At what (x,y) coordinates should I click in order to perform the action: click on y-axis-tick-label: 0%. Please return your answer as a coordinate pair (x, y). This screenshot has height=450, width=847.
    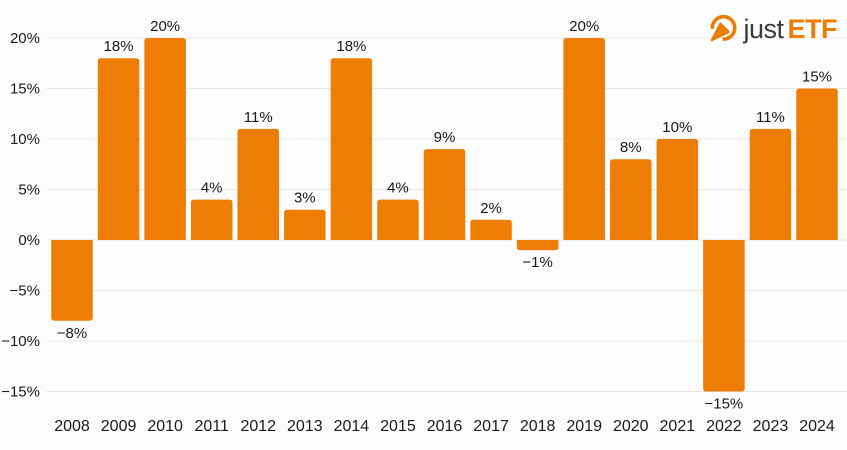
    Looking at the image, I should click on (29, 240).